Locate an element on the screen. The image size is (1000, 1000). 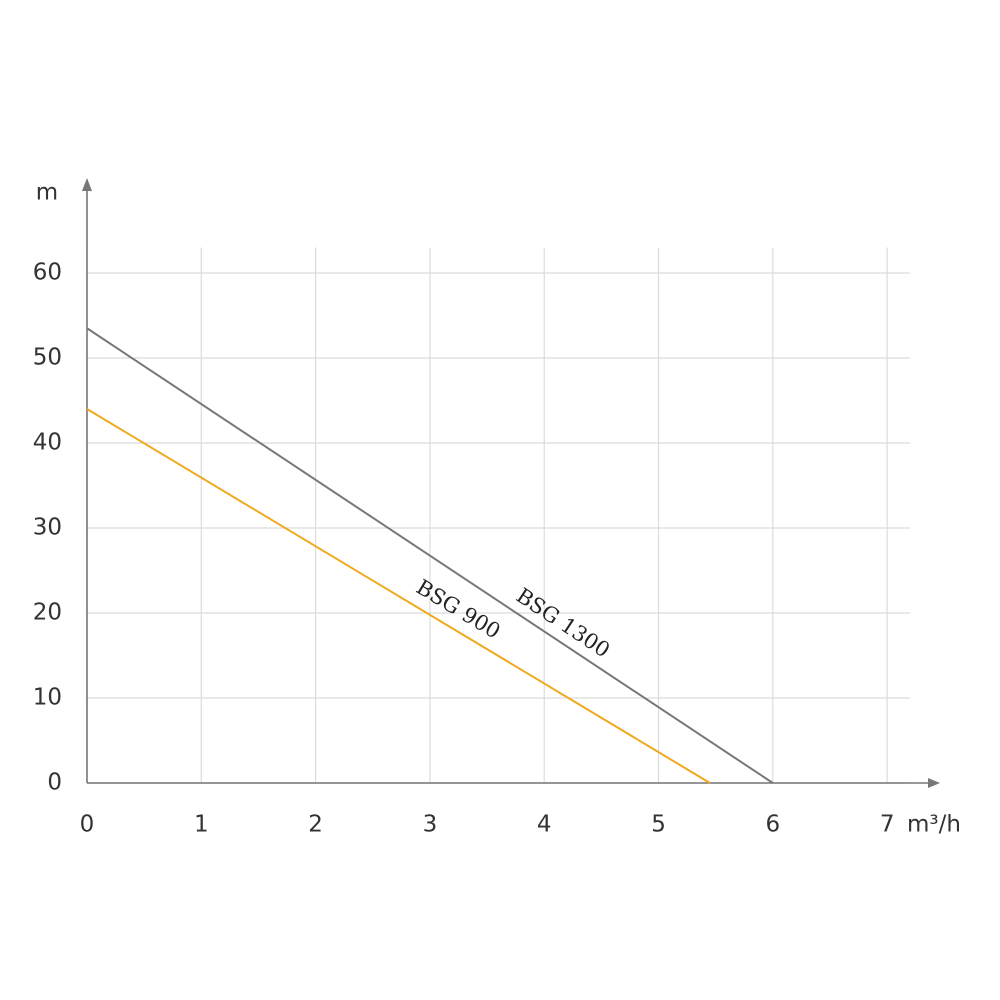
y-tick-label: 0 is located at coordinates (54, 783).